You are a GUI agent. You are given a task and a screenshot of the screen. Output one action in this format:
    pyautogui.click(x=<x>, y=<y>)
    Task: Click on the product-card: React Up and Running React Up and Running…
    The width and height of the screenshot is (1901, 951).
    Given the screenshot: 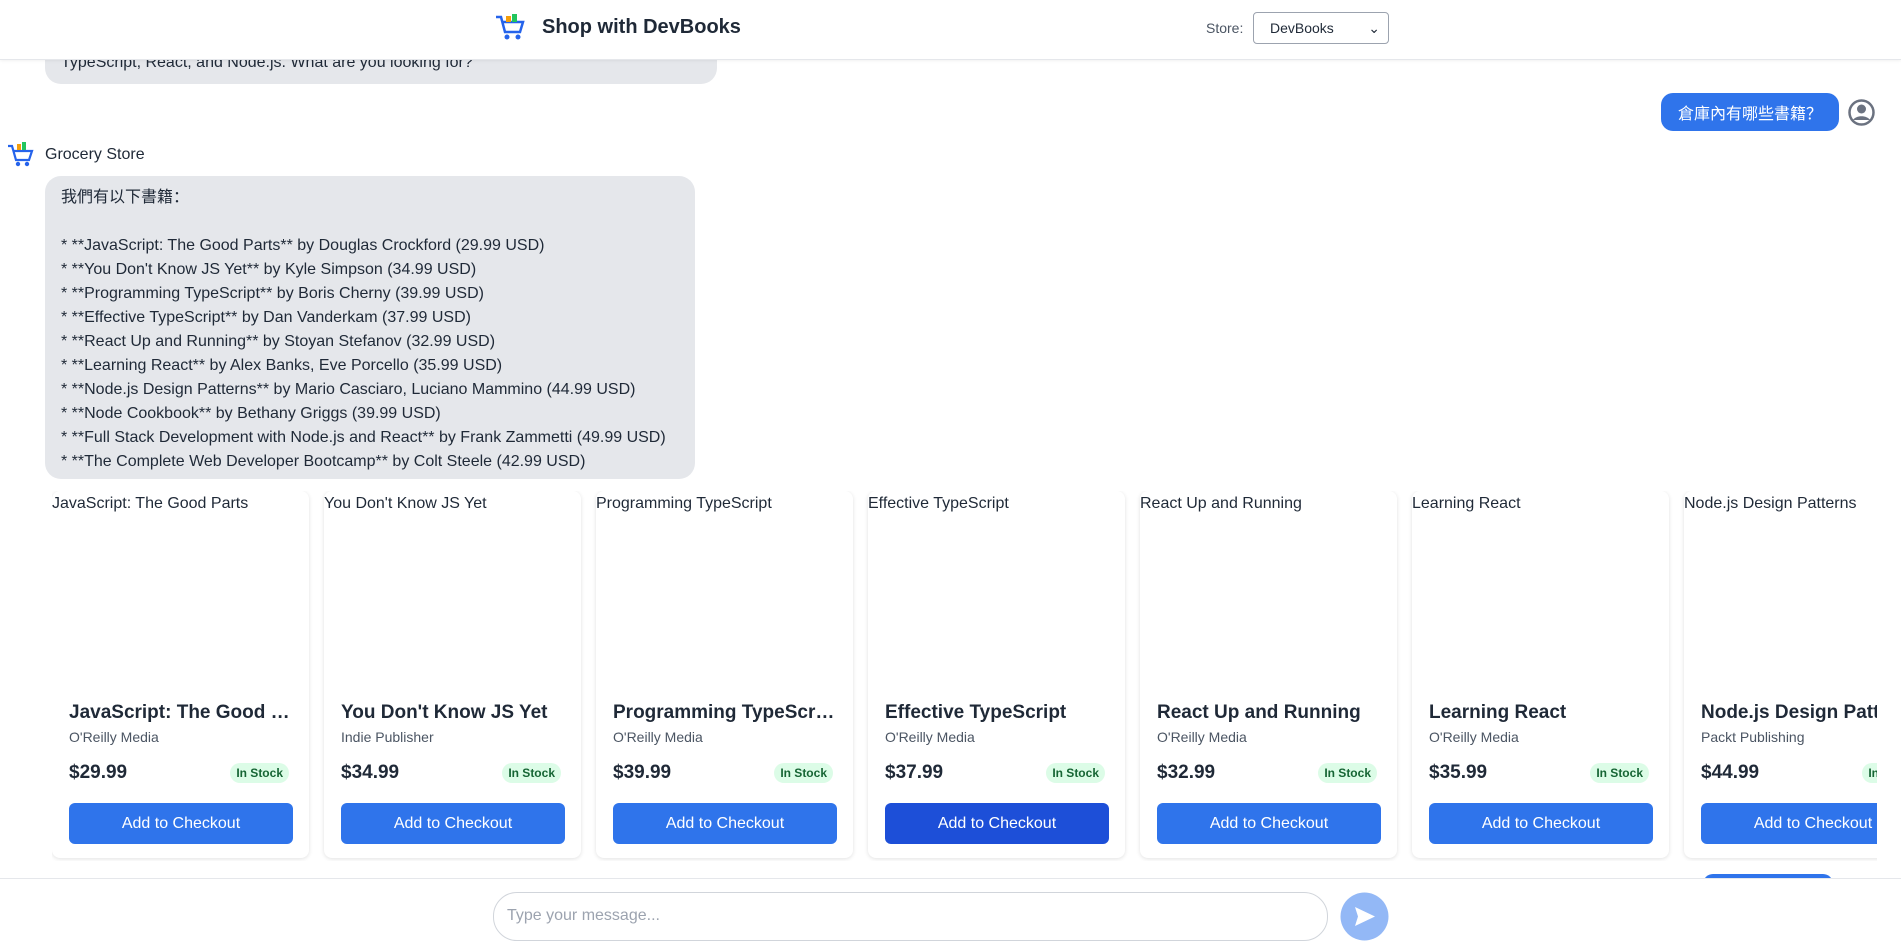 What is the action you would take?
    pyautogui.click(x=1268, y=674)
    